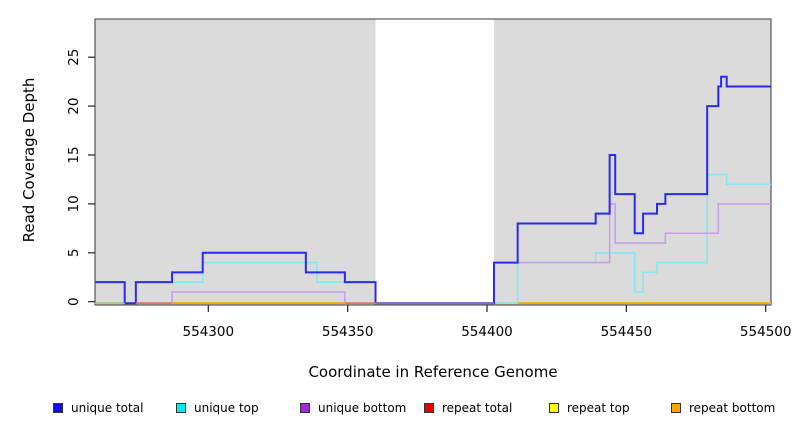 The width and height of the screenshot is (792, 432). I want to click on unique-total-swatch-icon, so click(58, 408).